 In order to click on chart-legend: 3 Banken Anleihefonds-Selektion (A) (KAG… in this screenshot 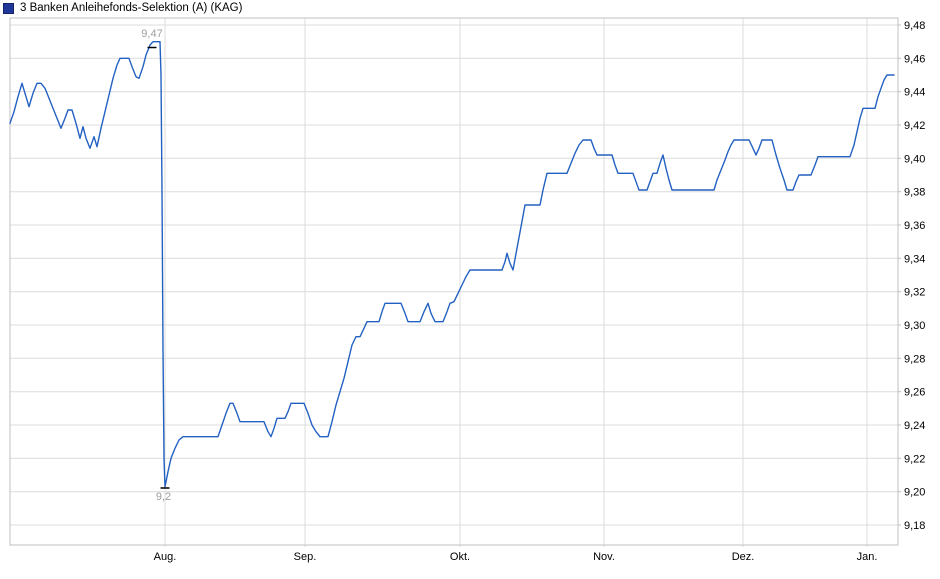, I will do `click(122, 8)`.